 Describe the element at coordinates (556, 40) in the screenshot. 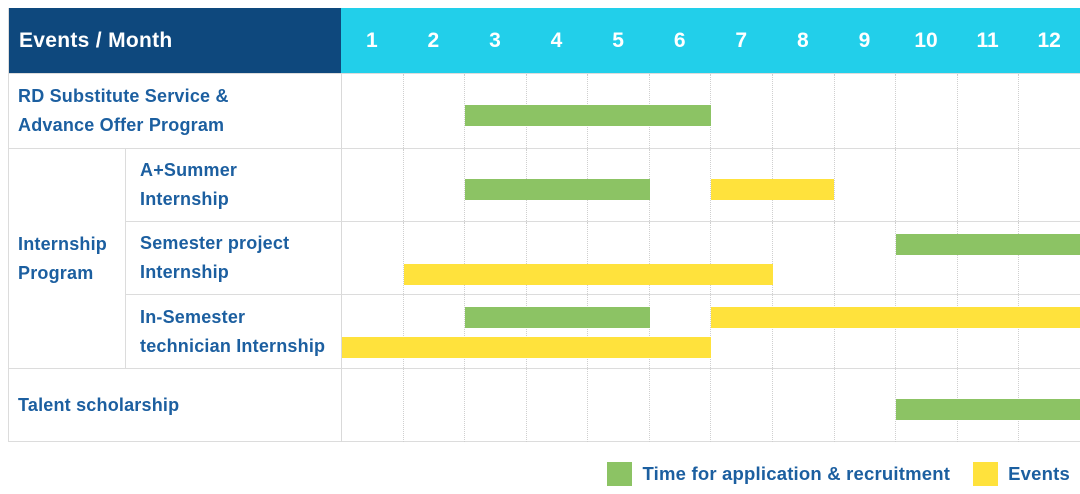

I see `month-header-4: 4` at that location.